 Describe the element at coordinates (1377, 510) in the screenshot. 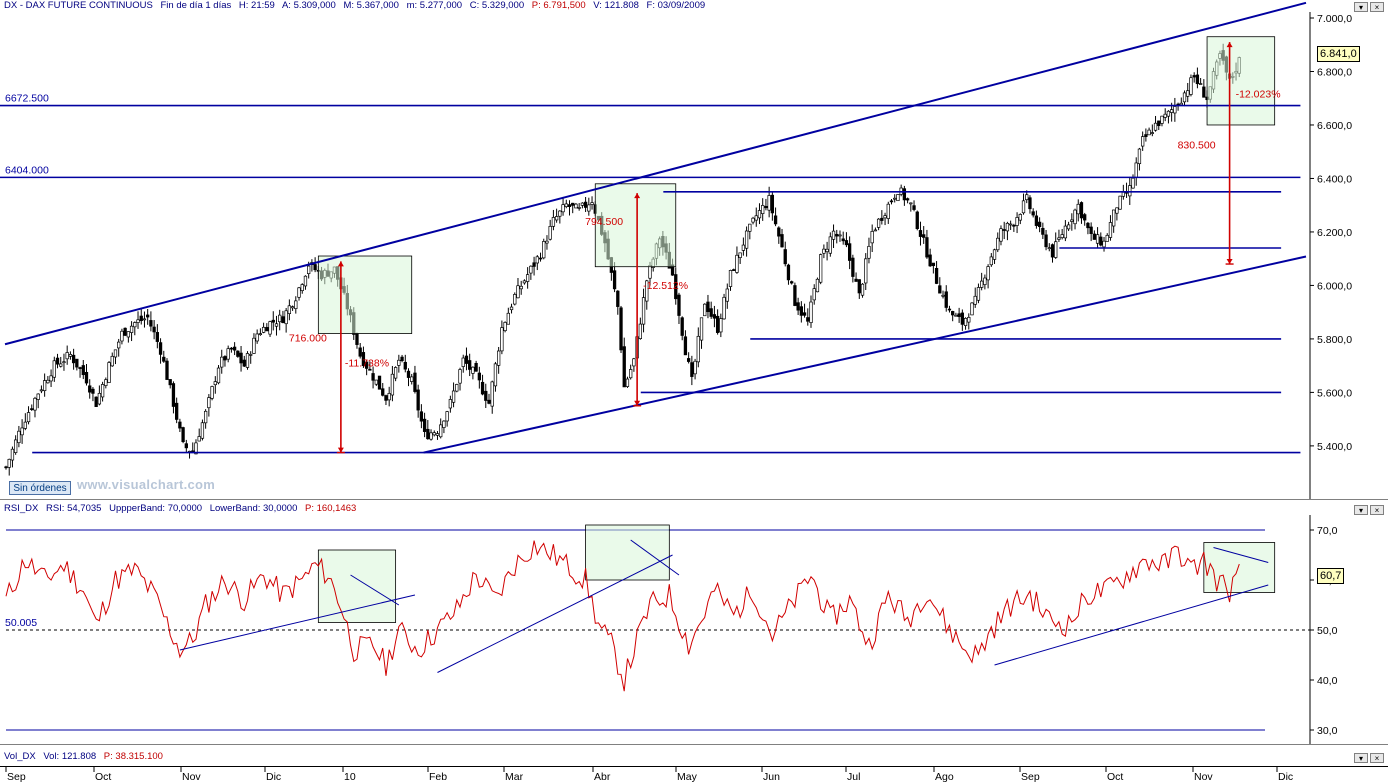

I see `rsi-panel-close-button: ×` at that location.